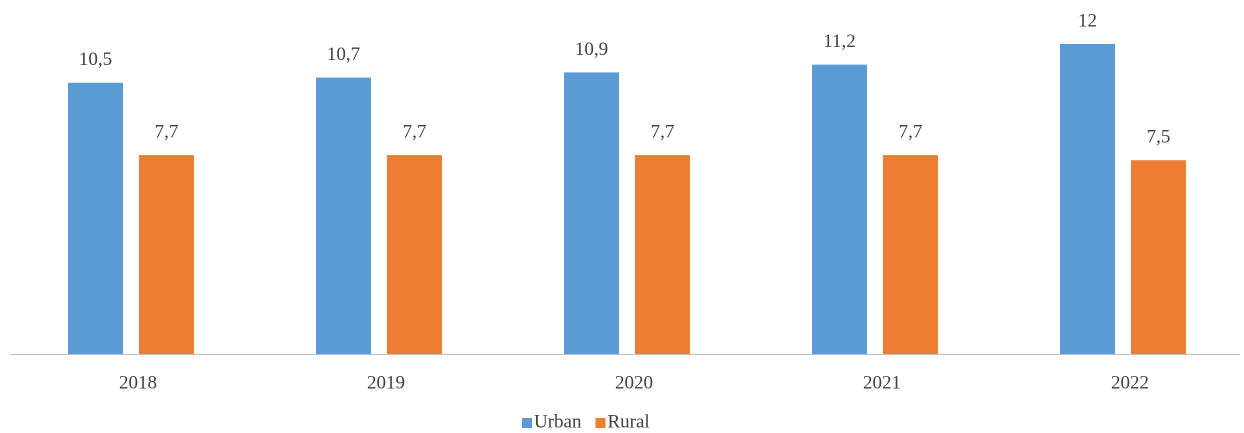 This screenshot has height=433, width=1244. What do you see at coordinates (1130, 382) in the screenshot?
I see `x-tick-label: 2022` at bounding box center [1130, 382].